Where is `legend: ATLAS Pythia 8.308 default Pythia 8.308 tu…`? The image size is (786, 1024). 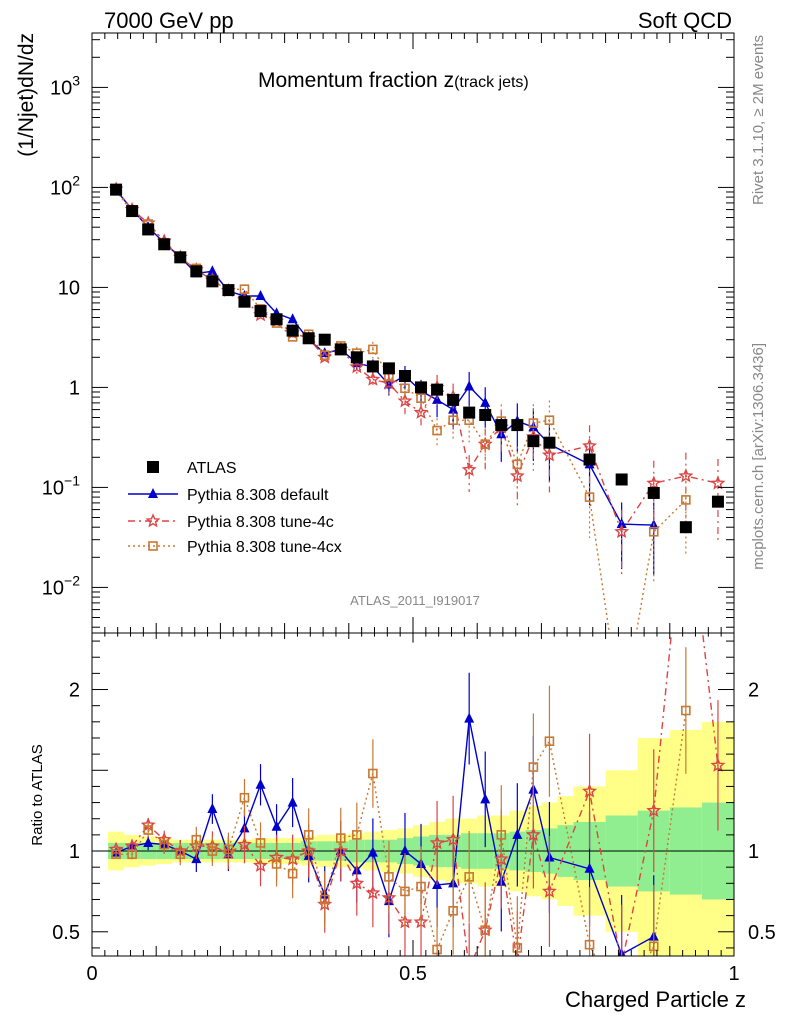
legend: ATLAS Pythia 8.308 default Pythia 8.308 tu… is located at coordinates (235, 508).